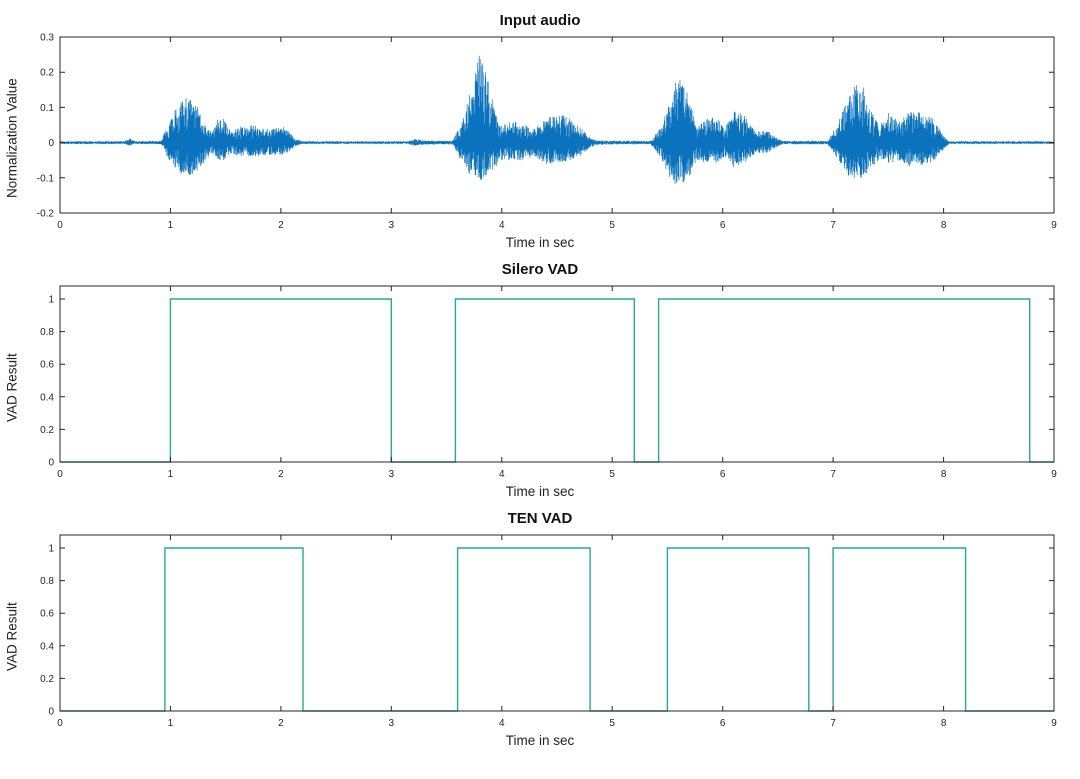 This screenshot has height=779, width=1080. What do you see at coordinates (540, 269) in the screenshot?
I see `chart-title-silero-vad: Silero VAD` at bounding box center [540, 269].